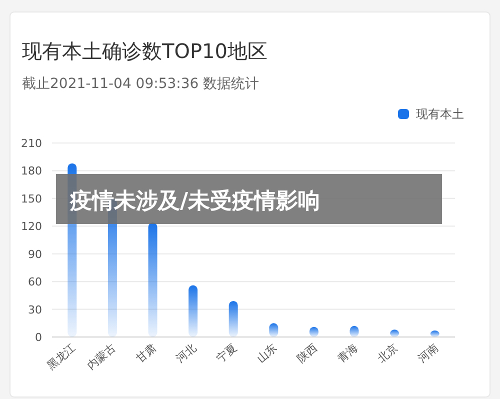 This screenshot has height=399, width=500. I want to click on y-tick-label: 90, so click(35, 254).